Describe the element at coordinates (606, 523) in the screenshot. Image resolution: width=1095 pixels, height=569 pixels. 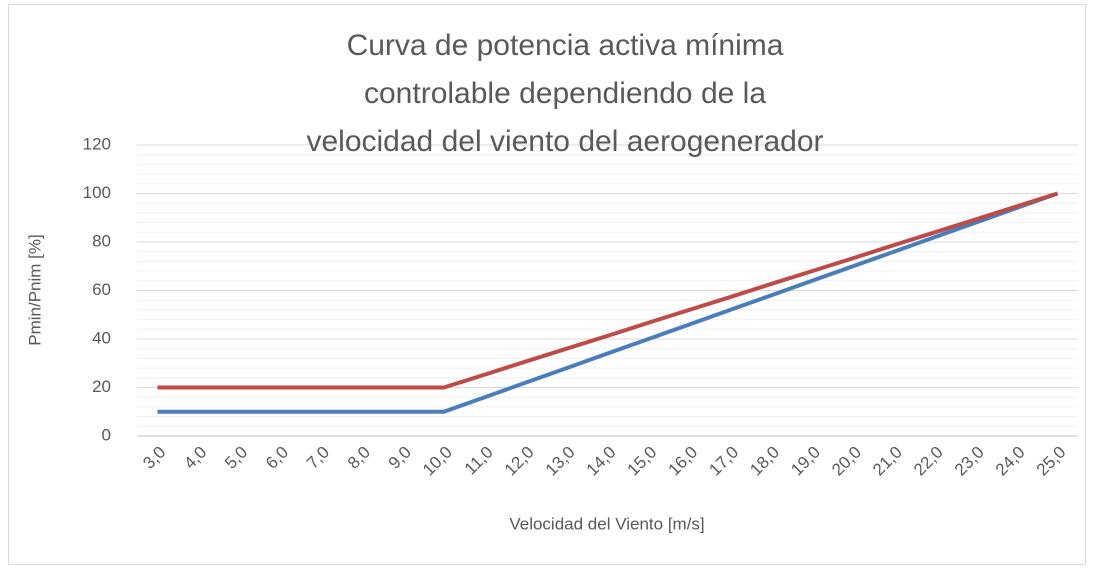
I see `x-axis-label: Velocidad del Viento [m/s]` at that location.